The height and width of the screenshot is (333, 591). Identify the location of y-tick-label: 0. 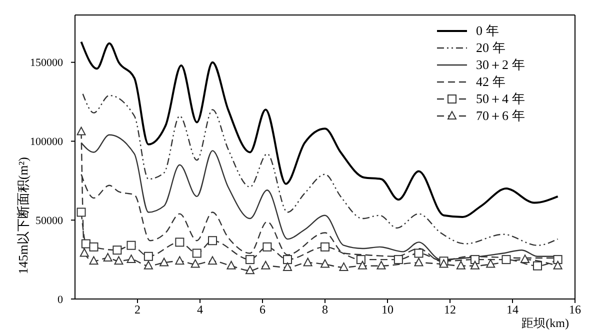
(61, 300).